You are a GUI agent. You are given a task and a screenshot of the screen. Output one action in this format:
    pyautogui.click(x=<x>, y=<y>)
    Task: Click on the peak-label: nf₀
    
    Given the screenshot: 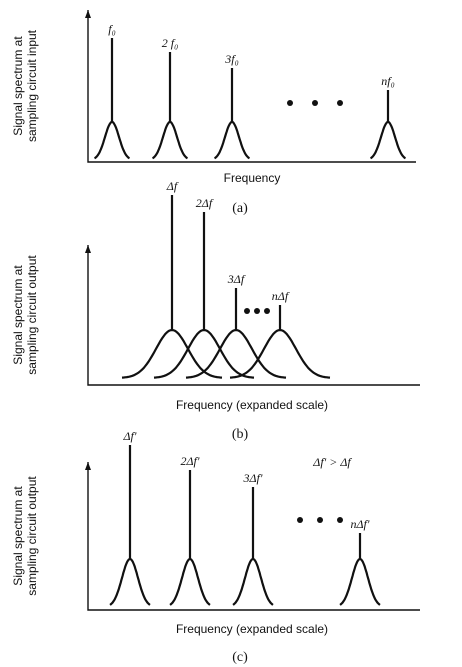 What is the action you would take?
    pyautogui.click(x=388, y=81)
    